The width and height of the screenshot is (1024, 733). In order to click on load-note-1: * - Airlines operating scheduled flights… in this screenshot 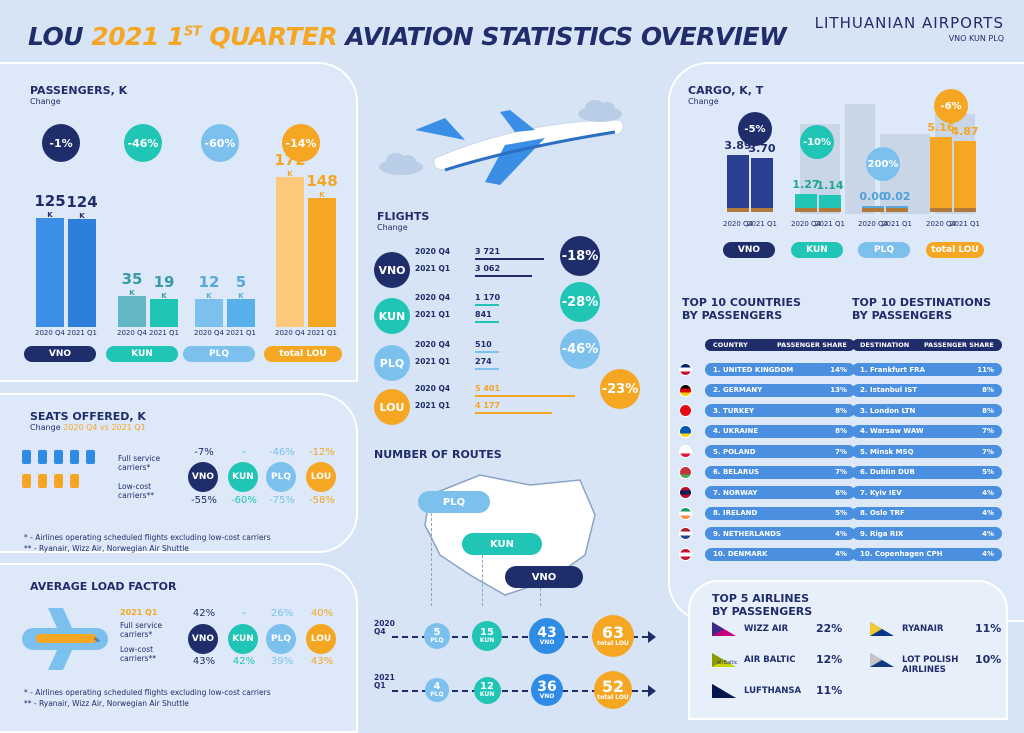, I will do `click(147, 692)`.